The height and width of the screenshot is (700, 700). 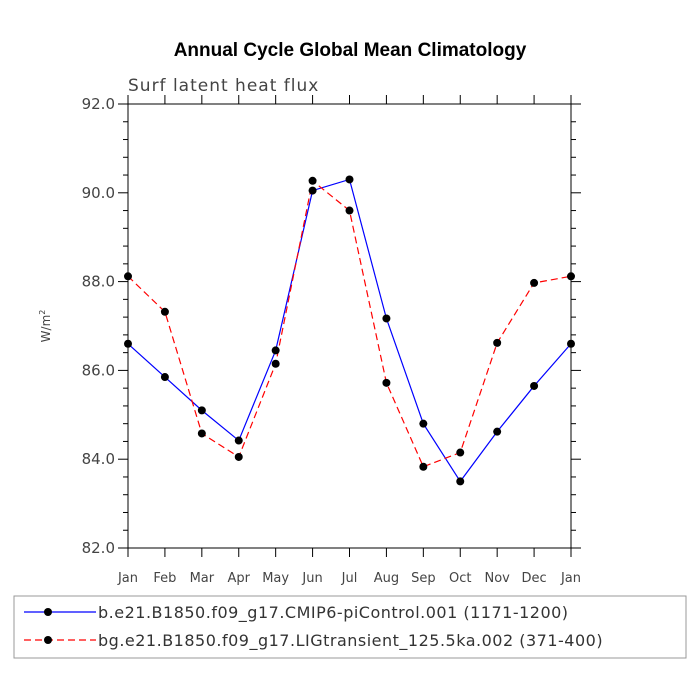 I want to click on y-axis-label: W/m2, so click(x=45, y=326).